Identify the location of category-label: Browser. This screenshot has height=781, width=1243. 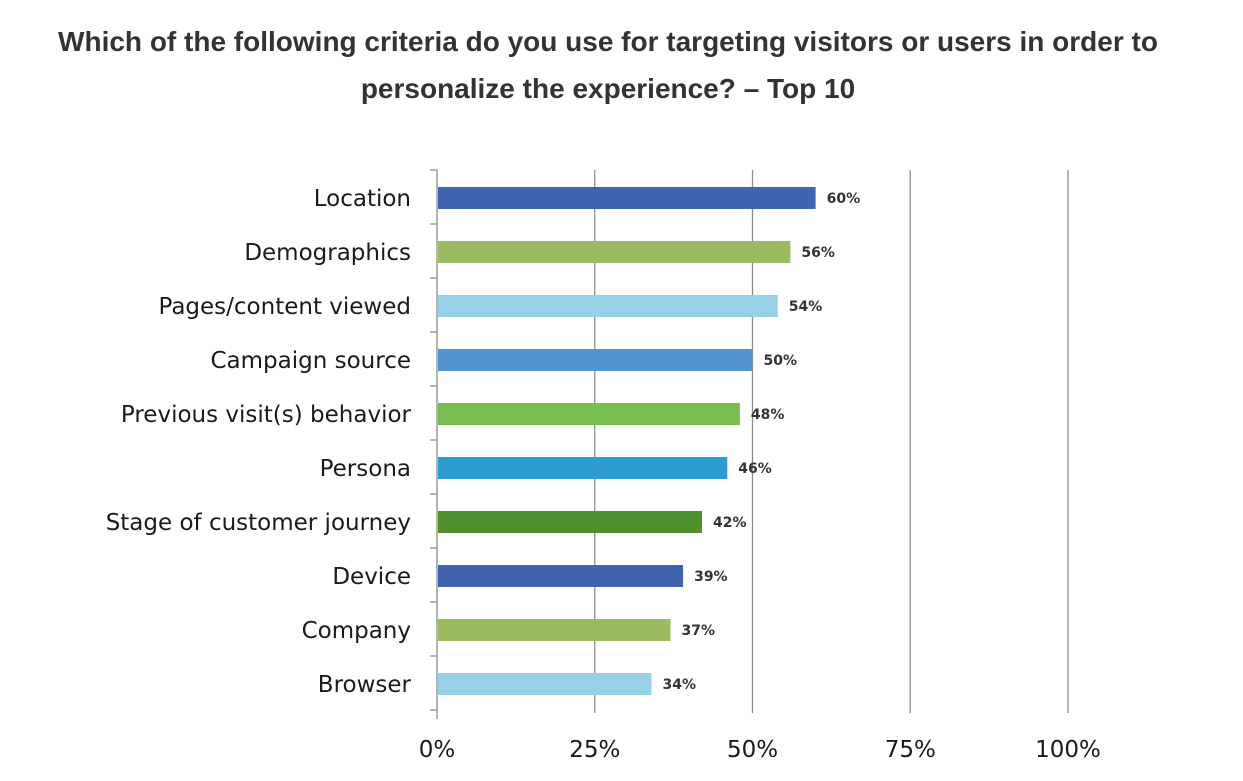
(365, 685).